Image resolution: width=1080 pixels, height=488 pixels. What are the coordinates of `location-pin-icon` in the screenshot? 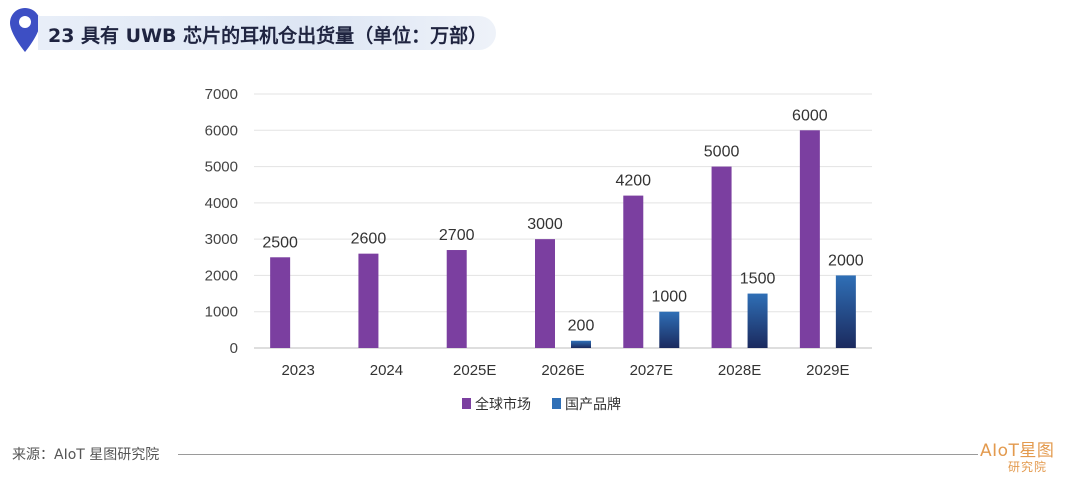 It's located at (25, 30).